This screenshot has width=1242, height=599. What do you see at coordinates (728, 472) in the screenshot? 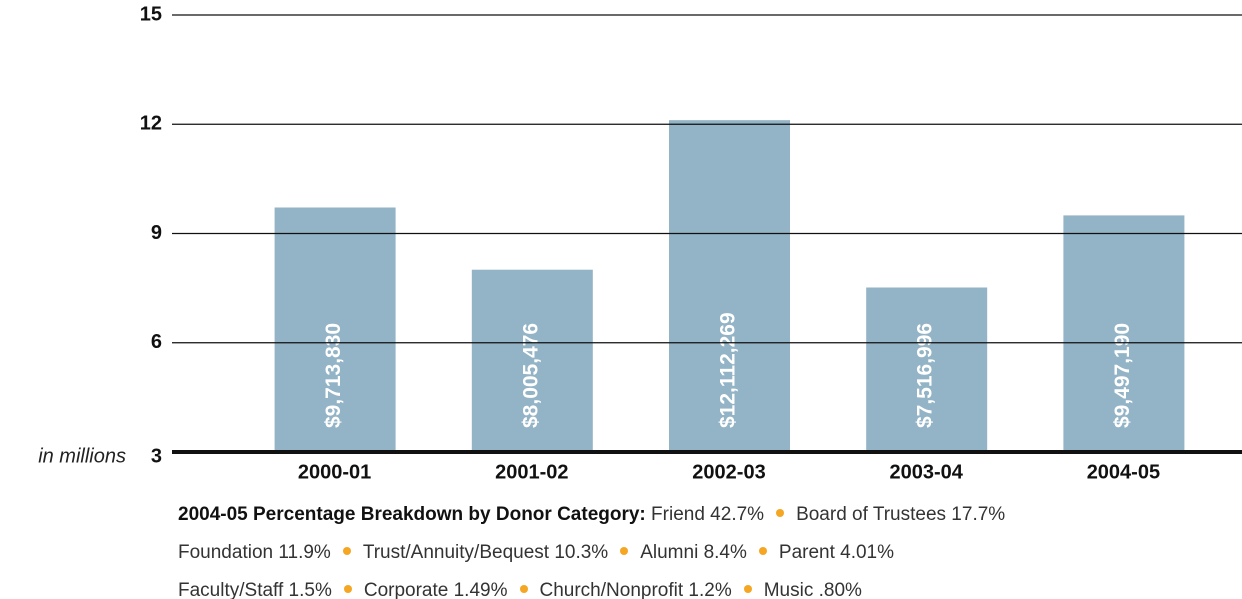
I see `x-tick-label: 2002-03` at bounding box center [728, 472].